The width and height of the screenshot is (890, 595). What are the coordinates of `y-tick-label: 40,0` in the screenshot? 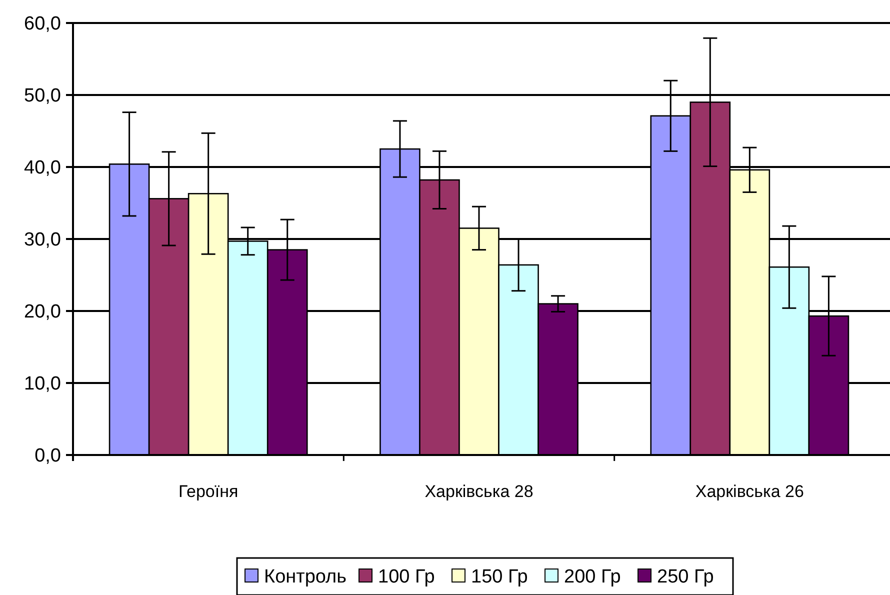 It's located at (42, 168).